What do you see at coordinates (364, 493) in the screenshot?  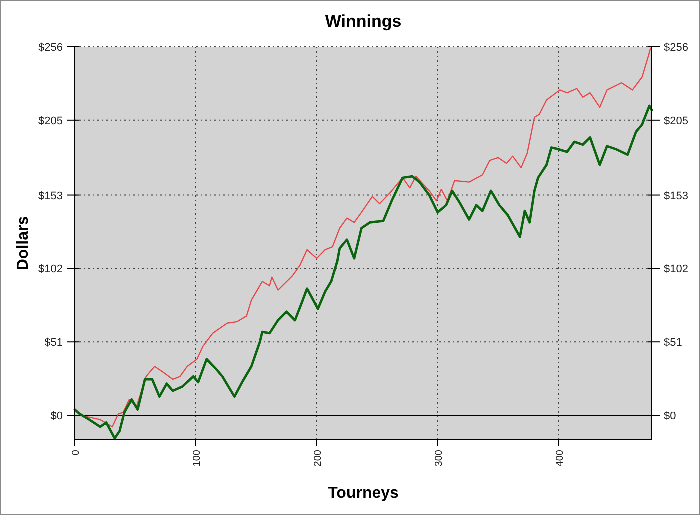 I see `x-axis-title: Tourneys` at bounding box center [364, 493].